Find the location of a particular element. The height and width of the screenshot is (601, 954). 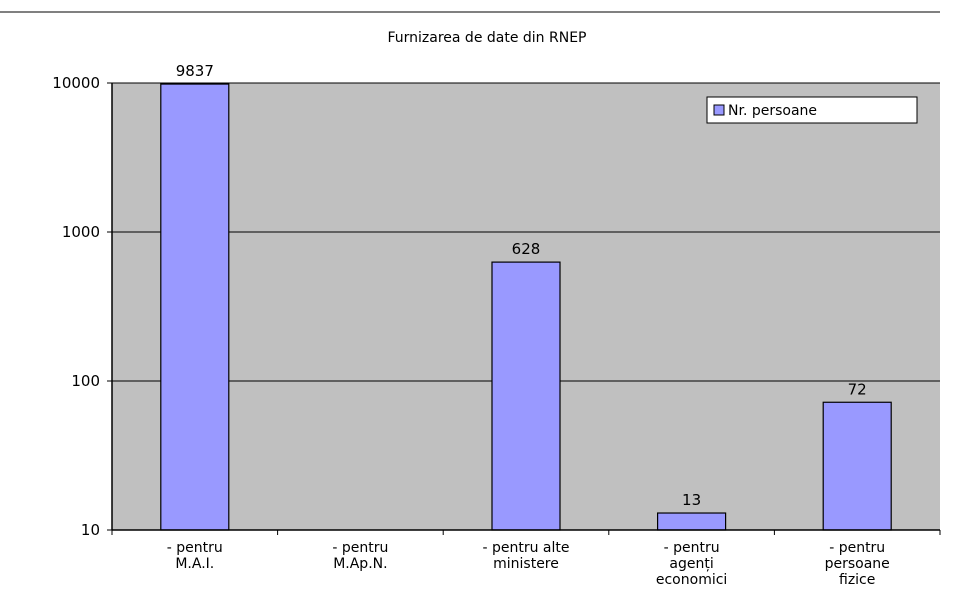

x-category-label-line: economici is located at coordinates (691, 580).